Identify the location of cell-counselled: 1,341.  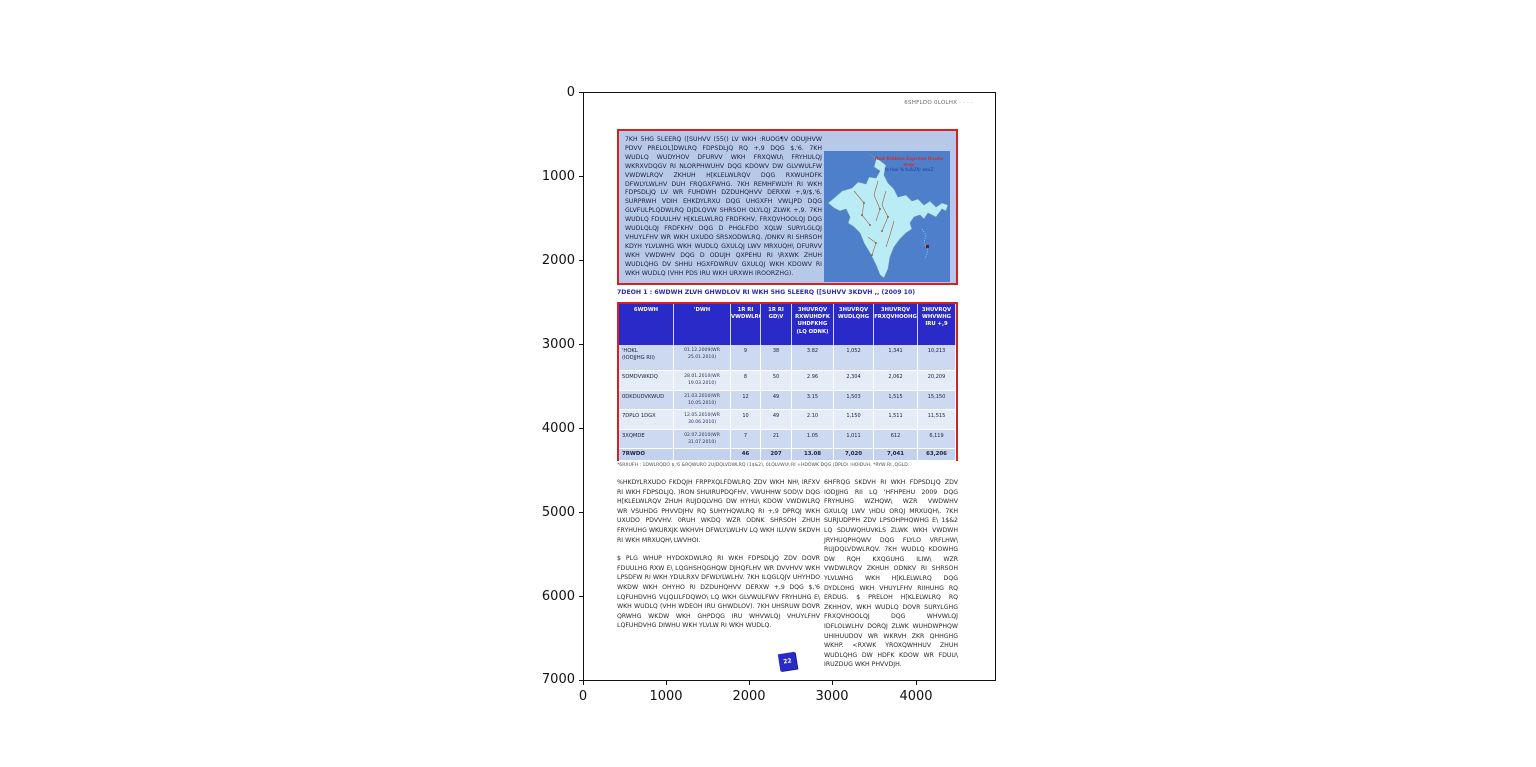
(896, 358).